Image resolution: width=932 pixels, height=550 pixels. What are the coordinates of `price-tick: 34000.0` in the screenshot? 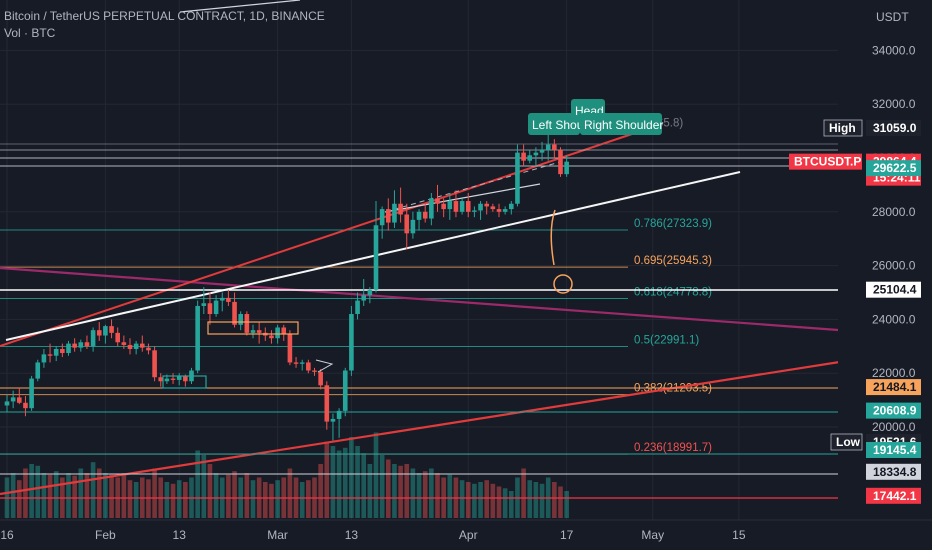 It's located at (894, 50).